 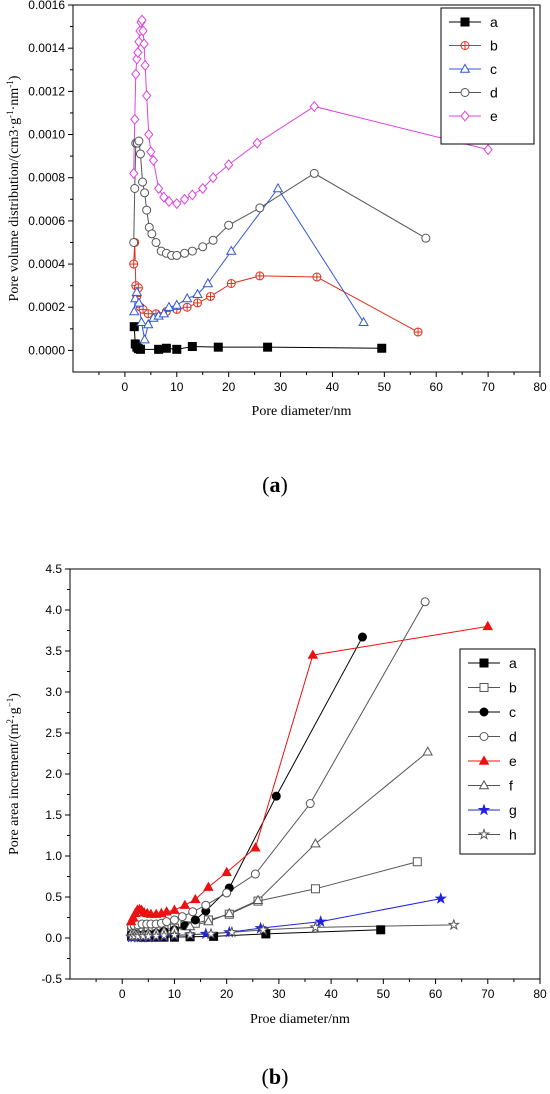 What do you see at coordinates (53, 856) in the screenshot?
I see `y-tick-label: 1.0` at bounding box center [53, 856].